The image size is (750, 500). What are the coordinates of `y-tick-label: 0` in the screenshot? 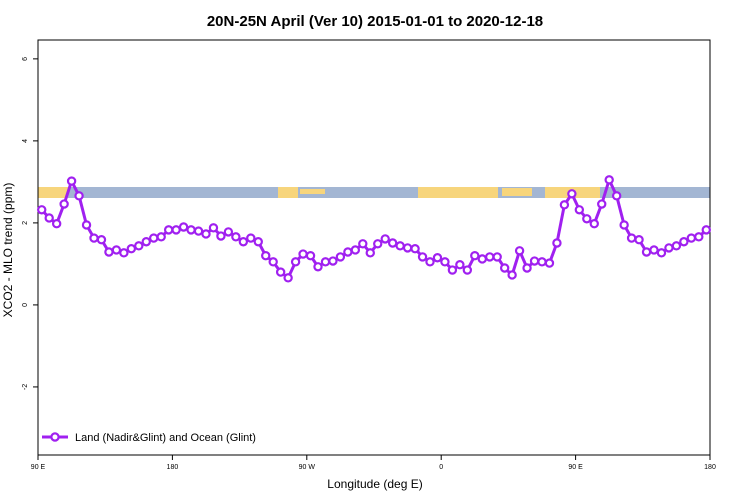 It's located at (25, 305).